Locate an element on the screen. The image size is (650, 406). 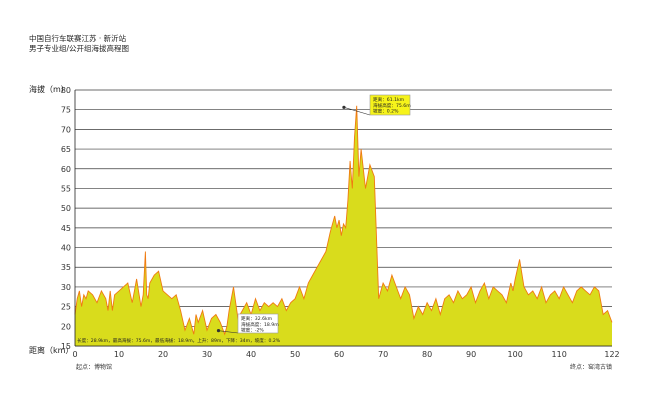
y-tick-label: 70 is located at coordinates (66, 129).